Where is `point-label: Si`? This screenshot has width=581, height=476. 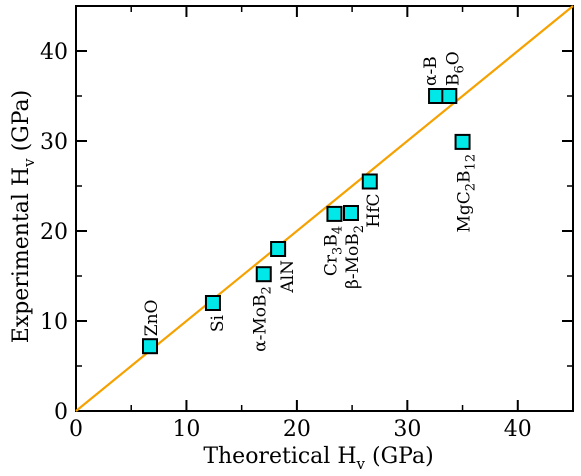
point-label: Si is located at coordinates (218, 323).